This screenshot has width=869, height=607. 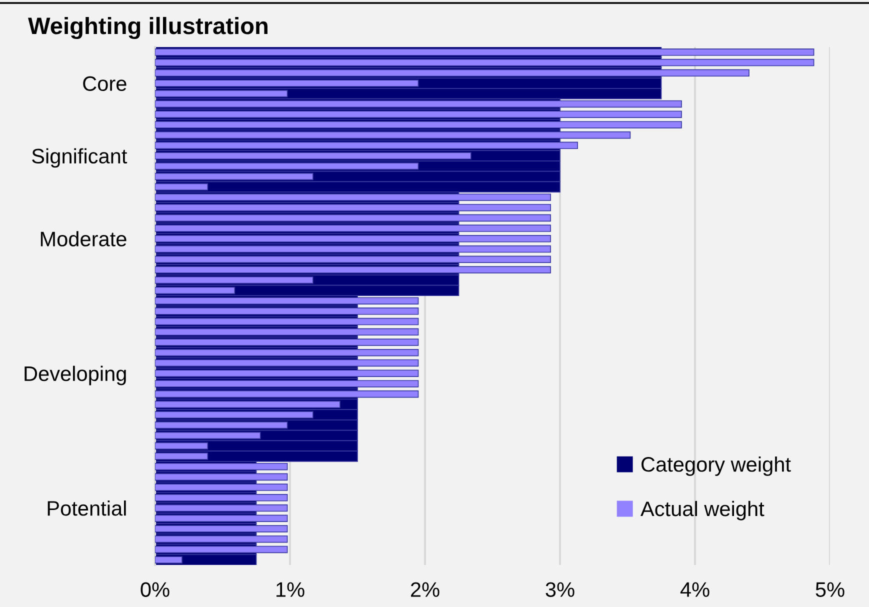 What do you see at coordinates (702, 510) in the screenshot?
I see `legend-label: Actual weight` at bounding box center [702, 510].